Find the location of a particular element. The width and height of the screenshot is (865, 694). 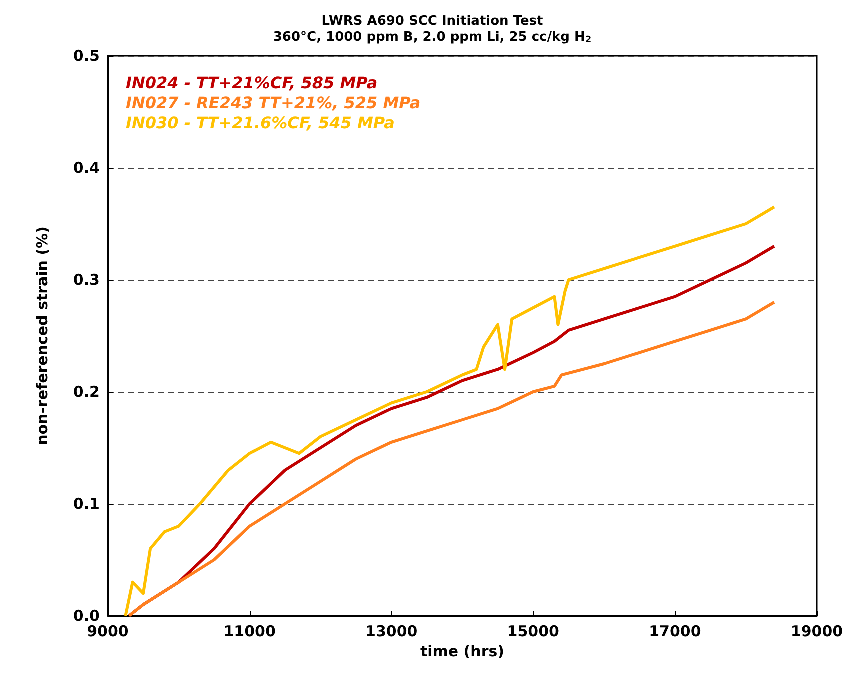

y-tick-label: 0.5 is located at coordinates (86, 56).